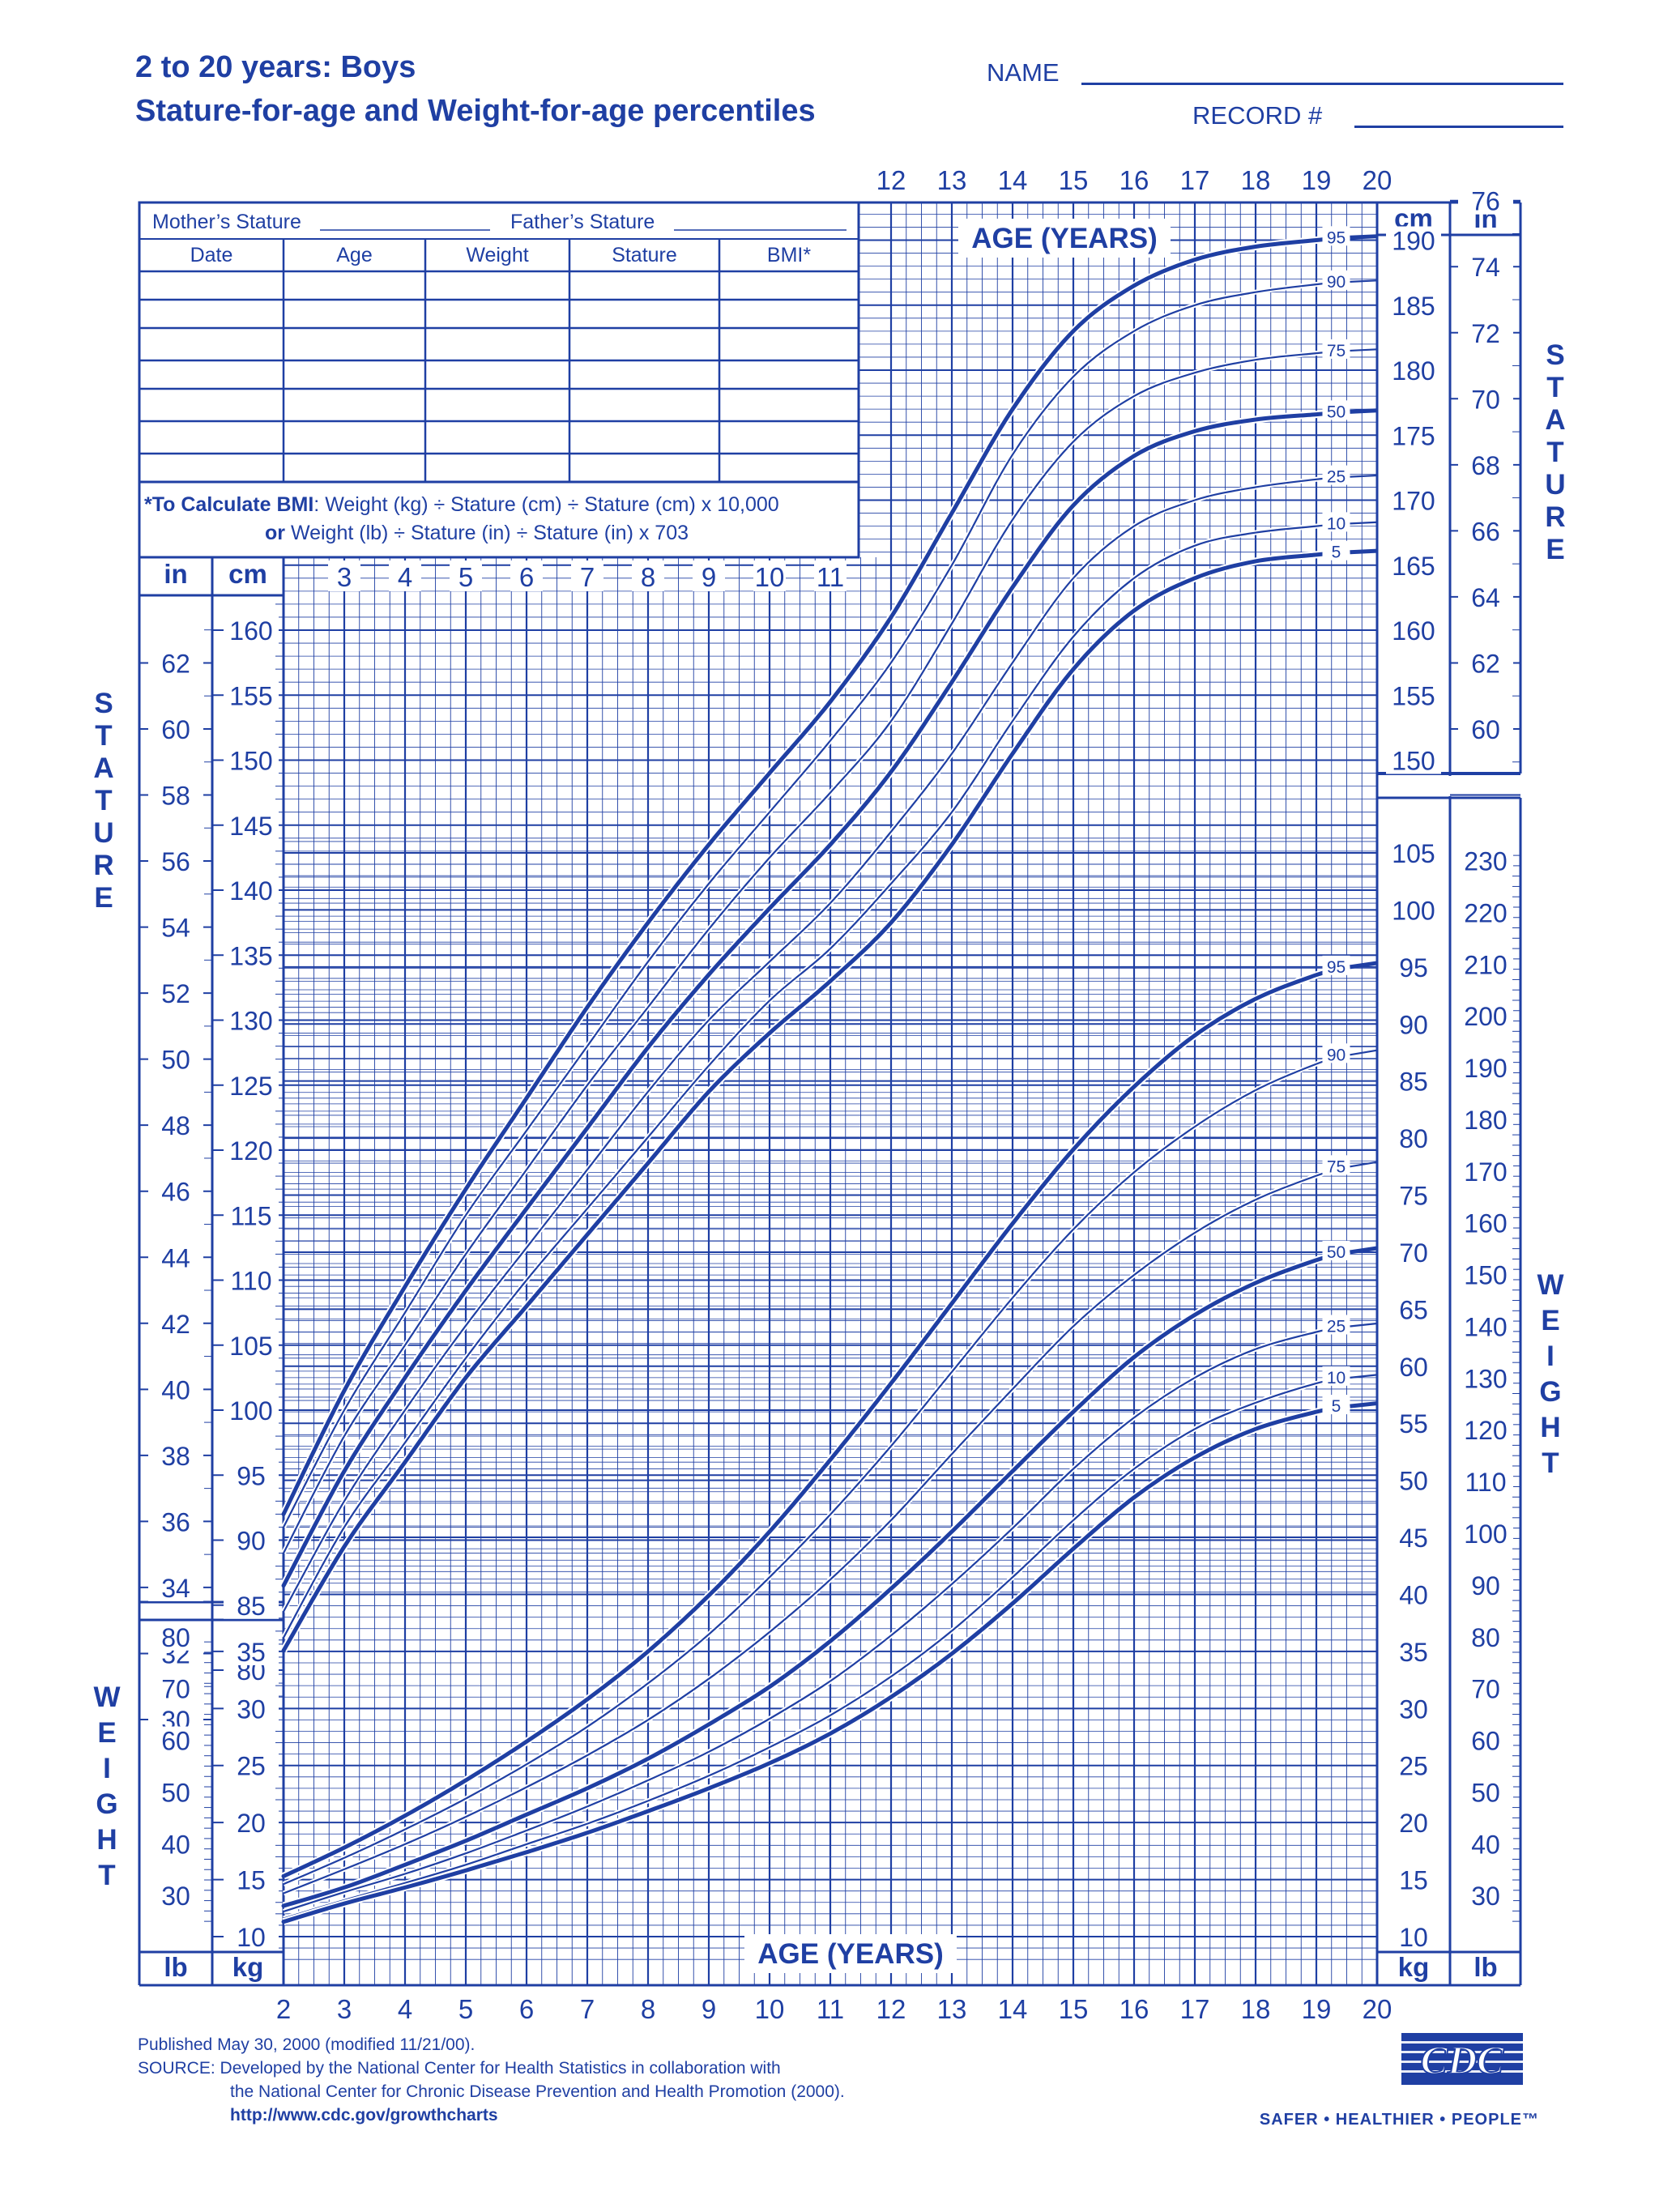 This screenshot has width=1659, height=2212. Describe the element at coordinates (1485, 399) in the screenshot. I see `in-tick-right: 70` at that location.